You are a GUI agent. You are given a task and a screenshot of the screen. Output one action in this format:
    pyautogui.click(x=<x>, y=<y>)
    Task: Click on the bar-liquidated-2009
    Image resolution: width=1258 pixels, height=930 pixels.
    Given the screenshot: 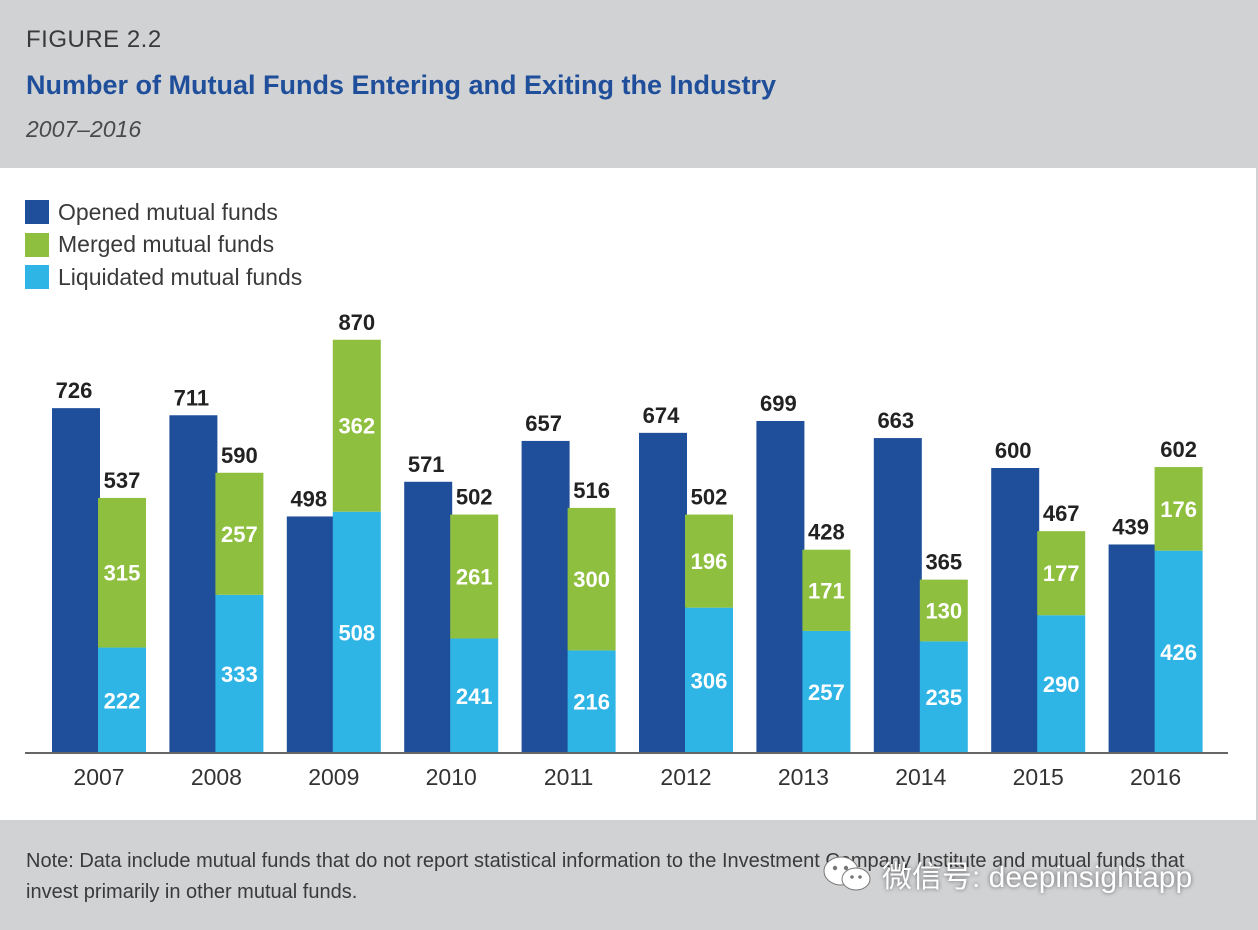 What is the action you would take?
    pyautogui.click(x=356, y=632)
    